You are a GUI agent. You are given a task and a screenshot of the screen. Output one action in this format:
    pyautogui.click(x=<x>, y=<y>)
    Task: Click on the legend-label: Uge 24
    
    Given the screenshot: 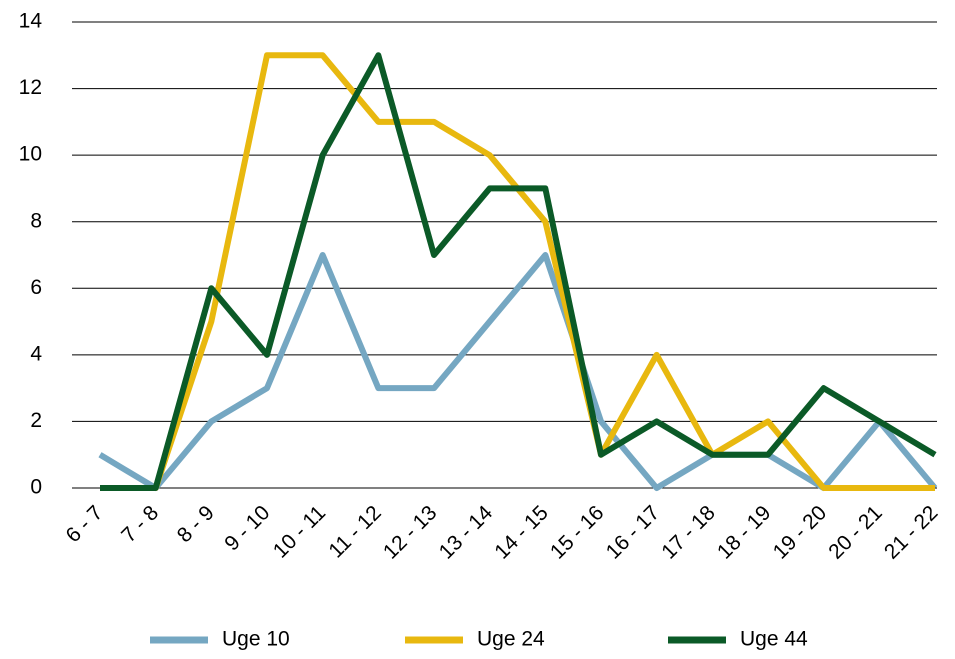 What is the action you would take?
    pyautogui.click(x=511, y=639)
    